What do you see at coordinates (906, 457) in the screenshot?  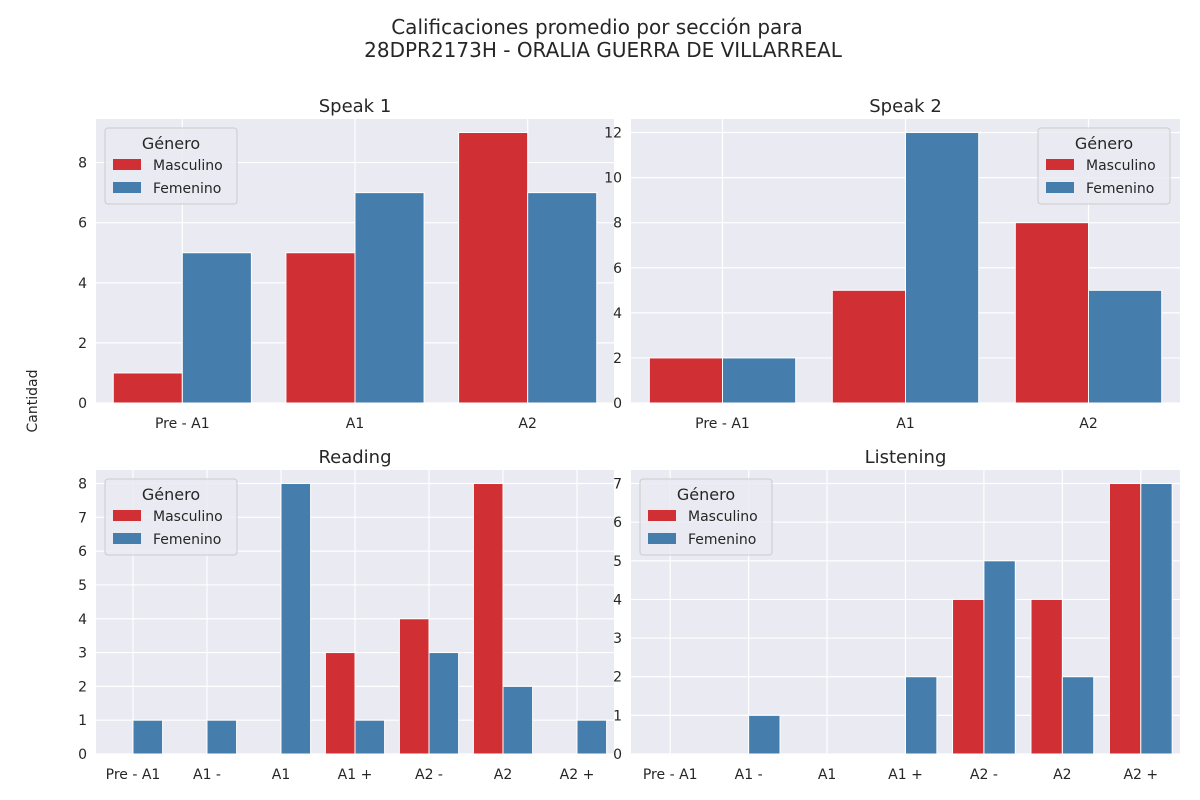 I see `panel-title: Listening` at bounding box center [906, 457].